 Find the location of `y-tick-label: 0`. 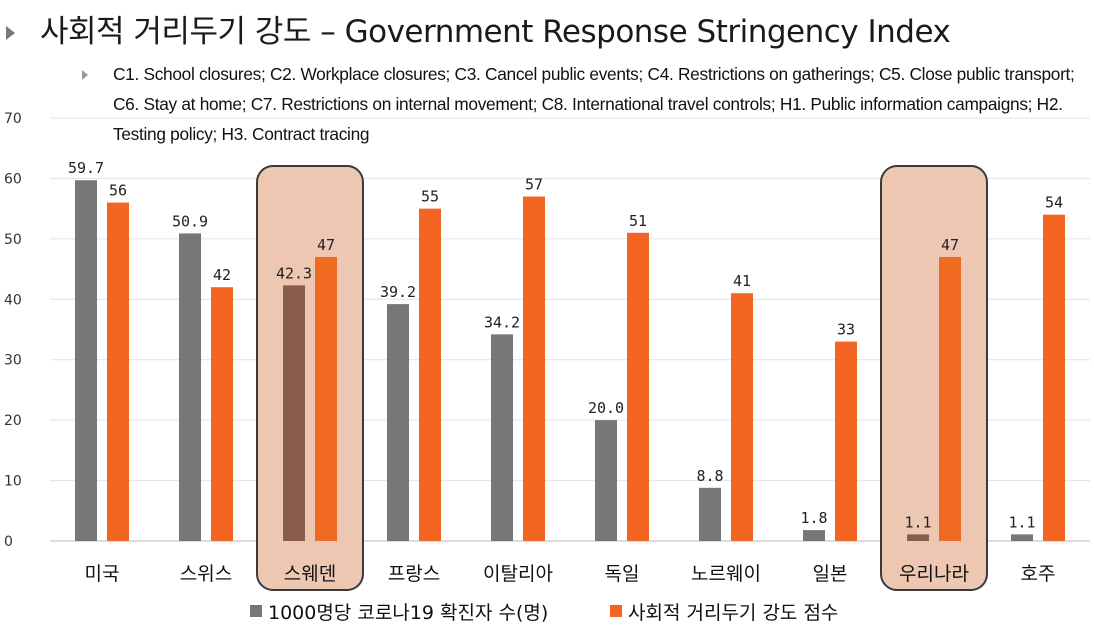

y-tick-label: 0 is located at coordinates (8, 542).